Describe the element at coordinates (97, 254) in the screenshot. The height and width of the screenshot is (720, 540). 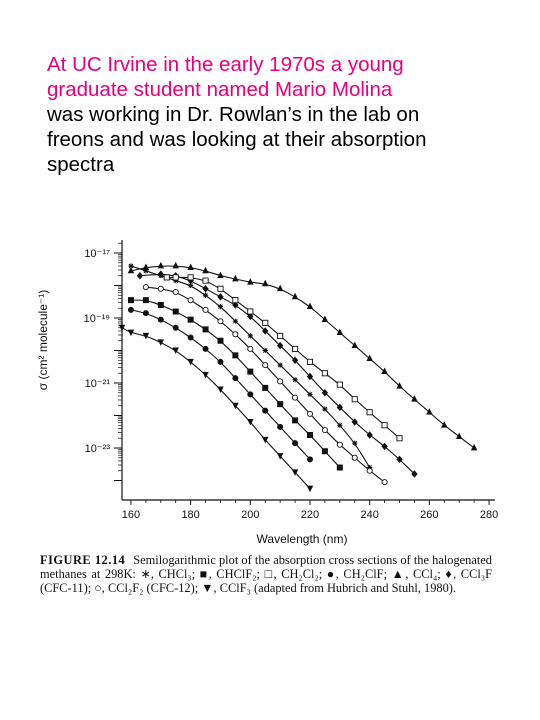
I see `y-tick-label: 10⁻¹⁷` at that location.